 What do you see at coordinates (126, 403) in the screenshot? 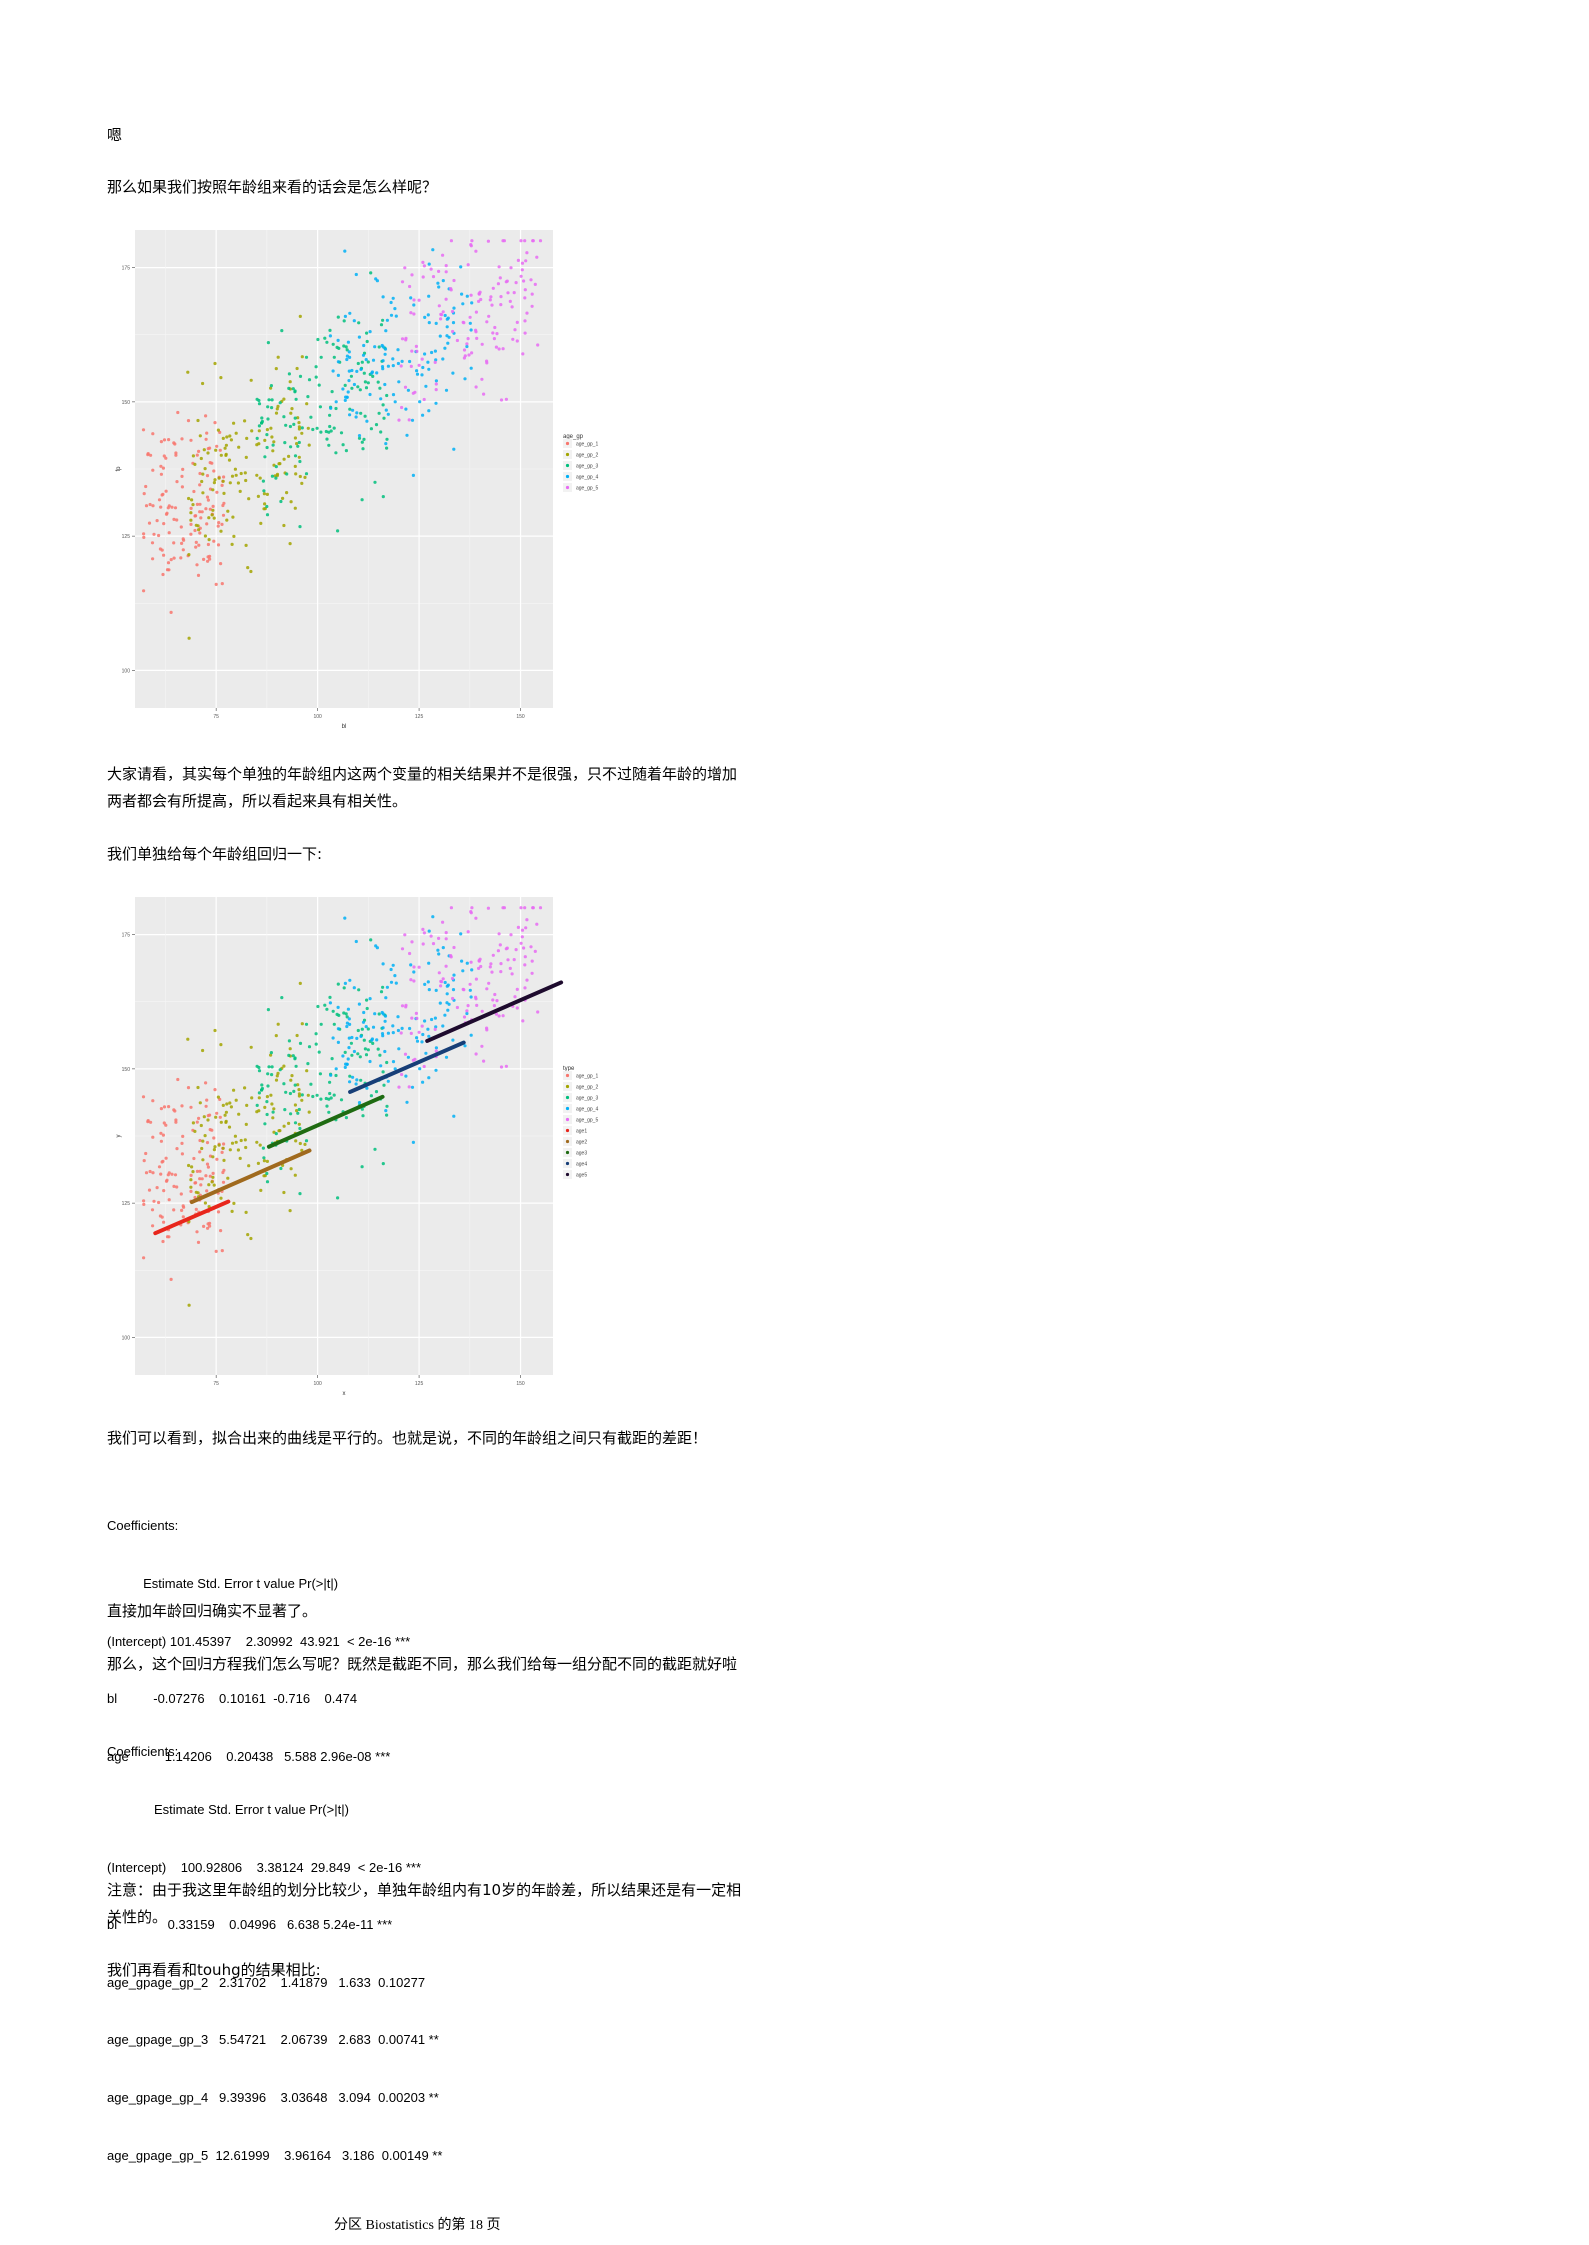
I see `y-tick-label: 150` at bounding box center [126, 403].